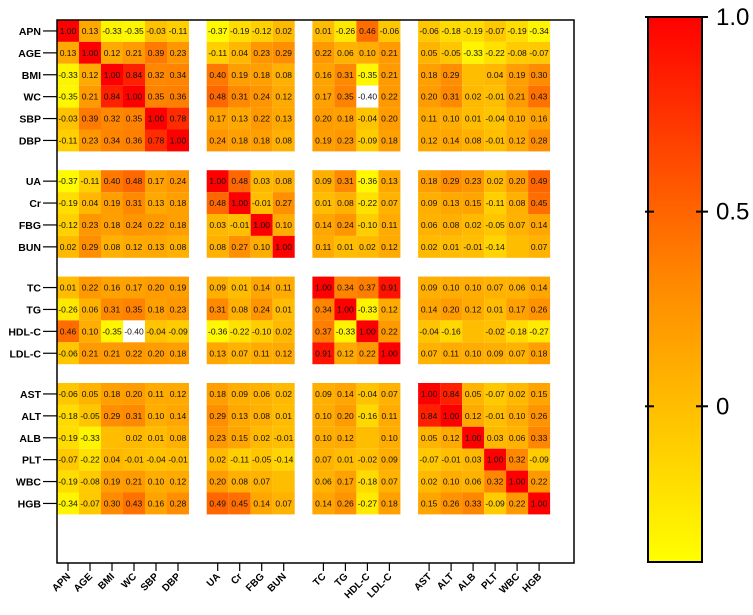 This screenshot has height=615, width=753. Describe the element at coordinates (156, 247) in the screenshot. I see `cell-value-label: 0.13` at that location.